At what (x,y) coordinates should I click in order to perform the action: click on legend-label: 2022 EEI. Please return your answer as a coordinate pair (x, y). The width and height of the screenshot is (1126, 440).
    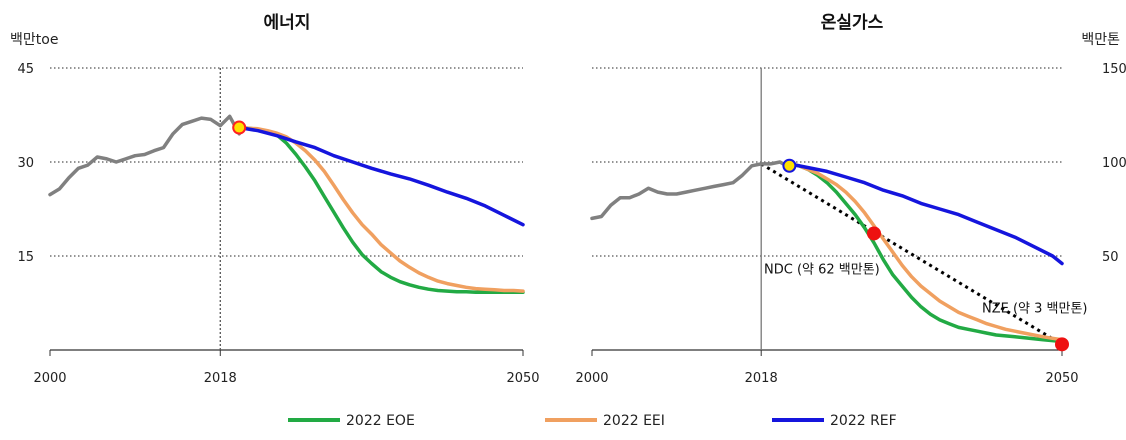
    Looking at the image, I should click on (634, 421).